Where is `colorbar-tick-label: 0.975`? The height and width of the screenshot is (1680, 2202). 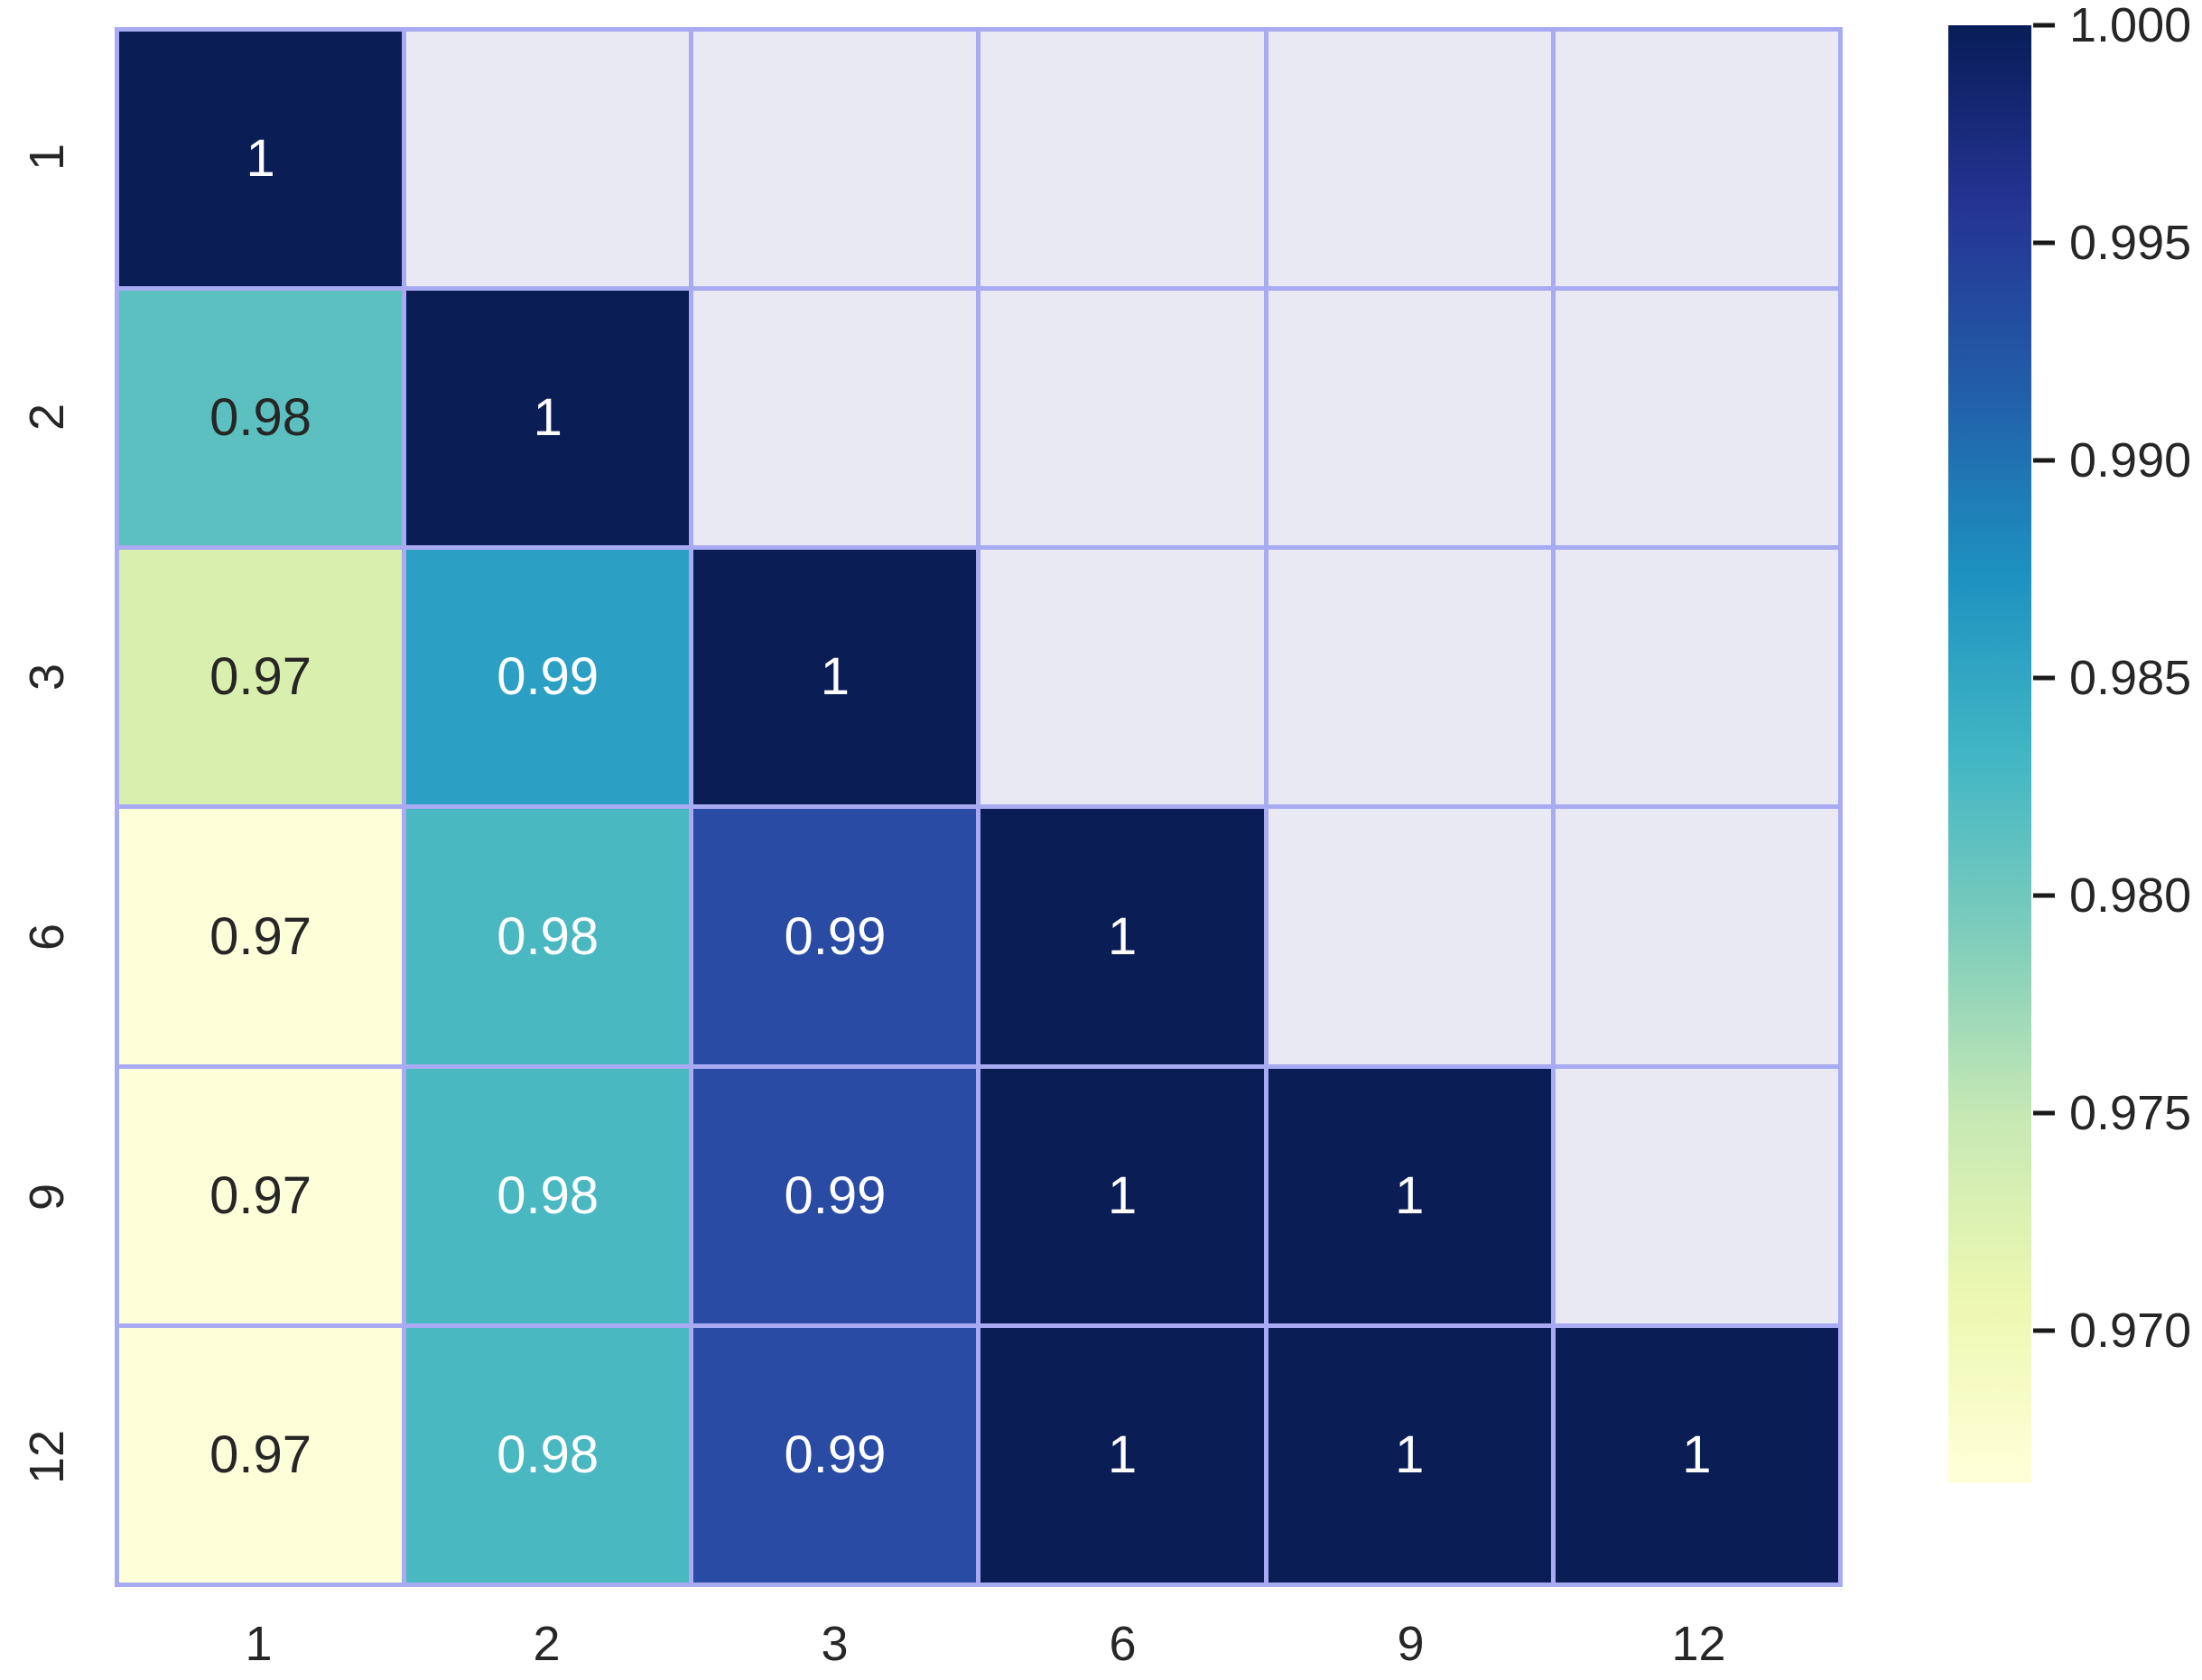 colorbar-tick-label: 0.975 is located at coordinates (2130, 1113).